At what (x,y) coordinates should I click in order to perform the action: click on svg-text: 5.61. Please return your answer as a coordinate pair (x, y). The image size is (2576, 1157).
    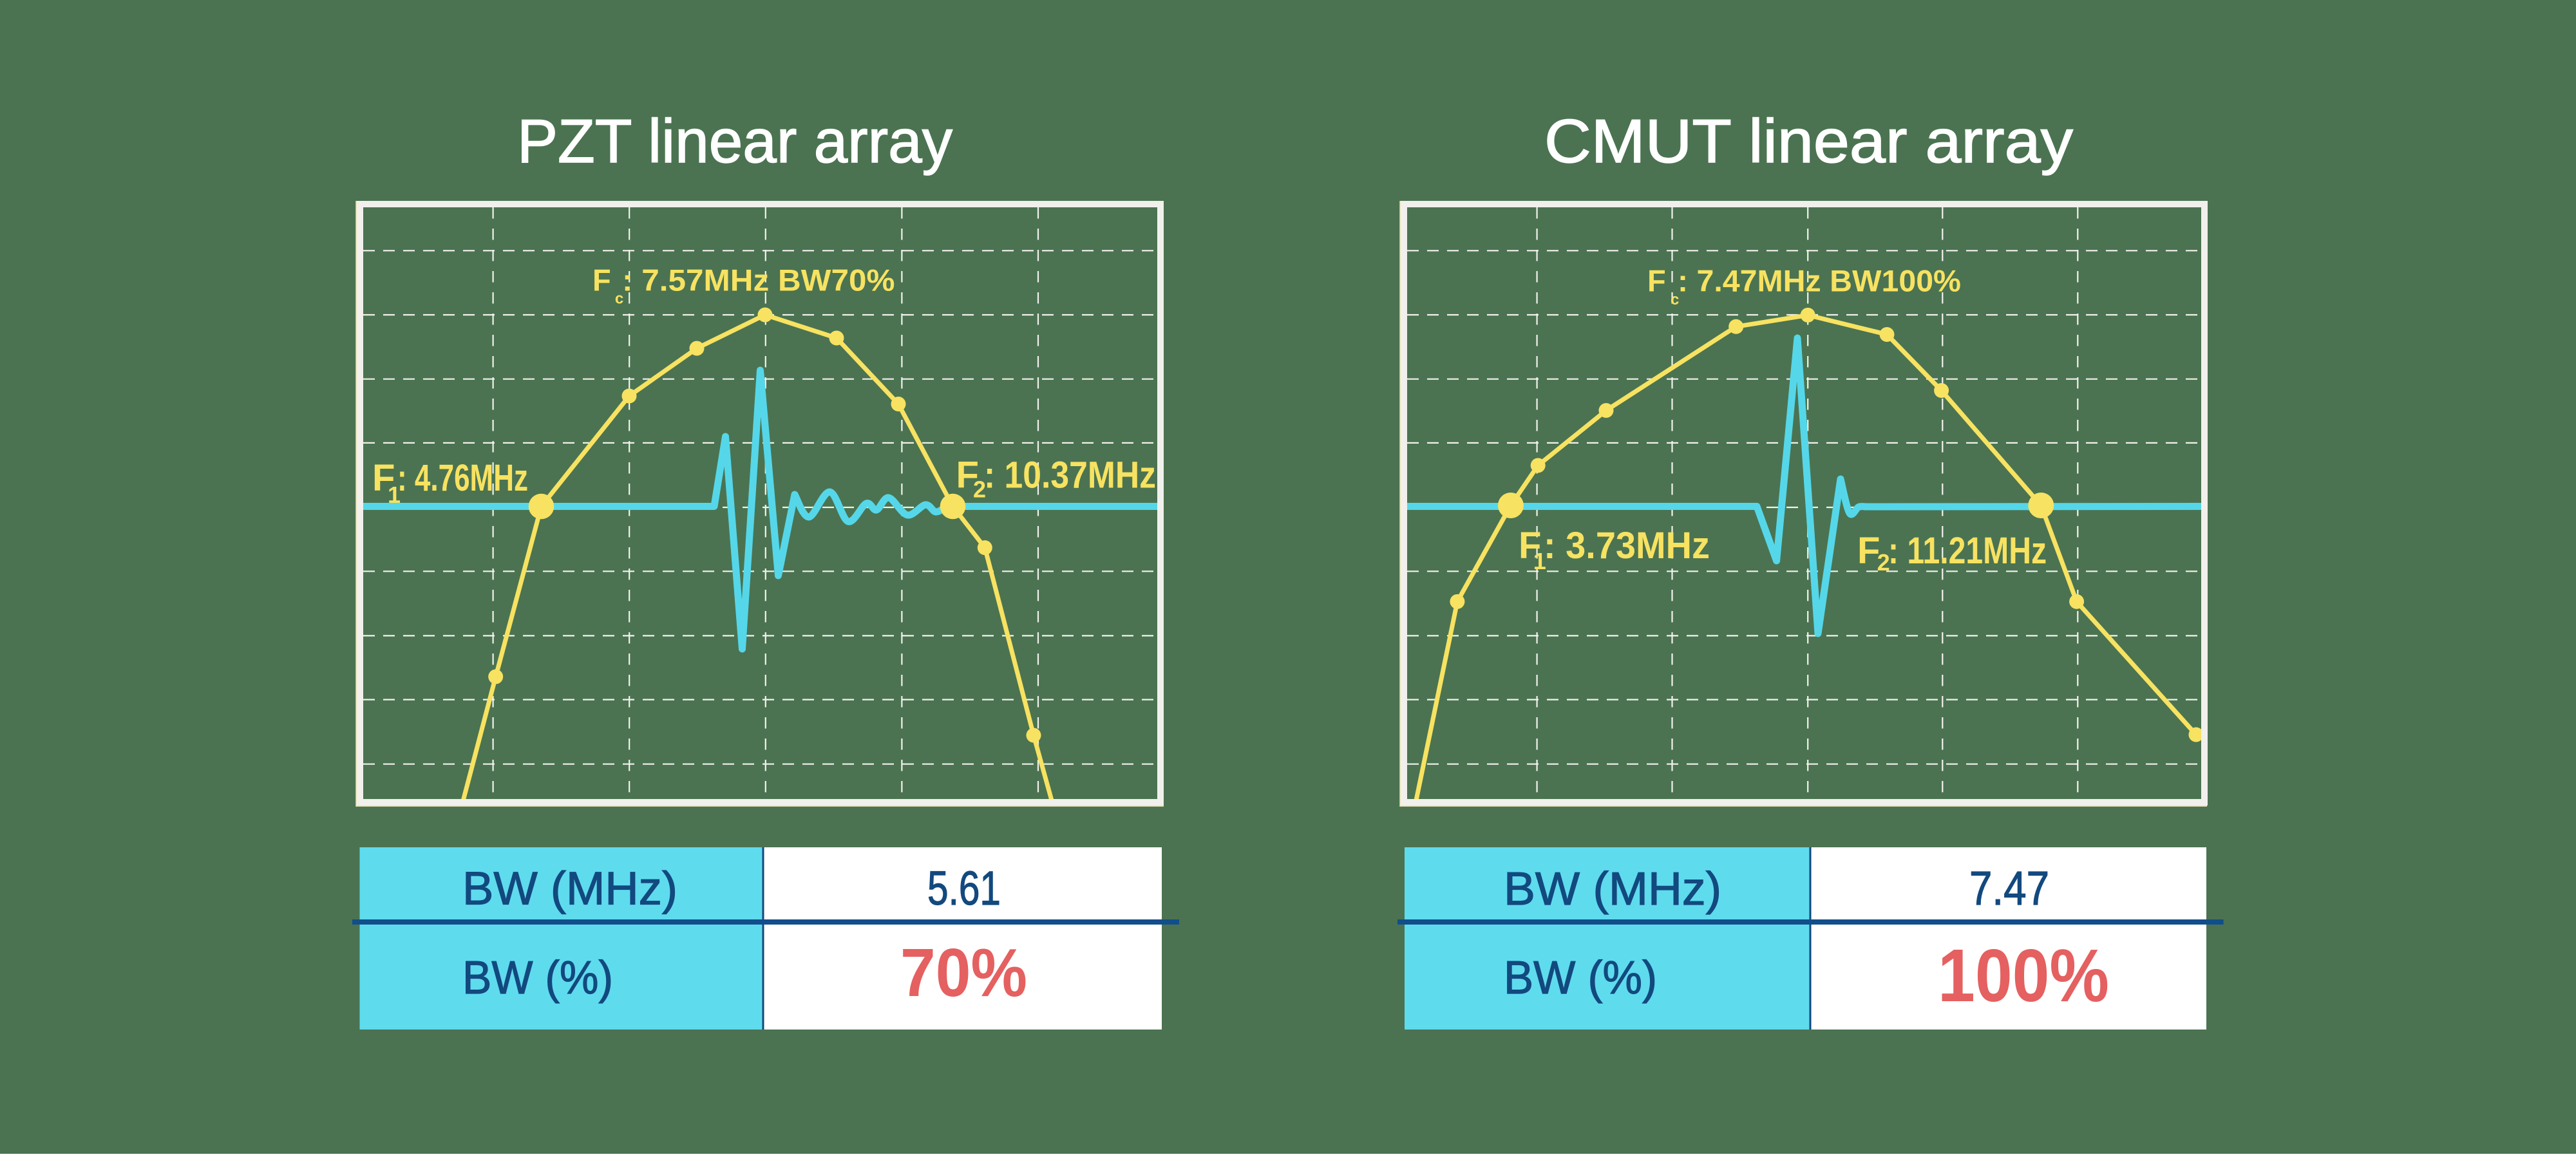
    Looking at the image, I should click on (964, 888).